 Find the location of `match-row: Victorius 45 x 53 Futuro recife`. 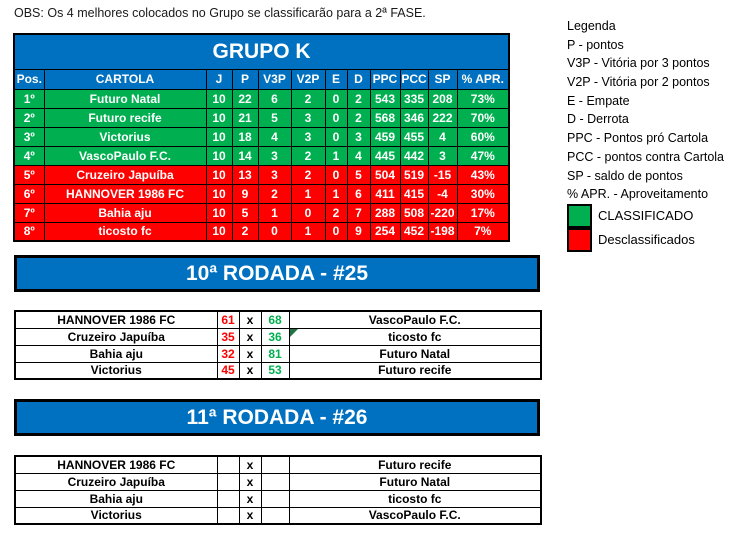

match-row: Victorius 45 x 53 Futuro recife is located at coordinates (278, 370).